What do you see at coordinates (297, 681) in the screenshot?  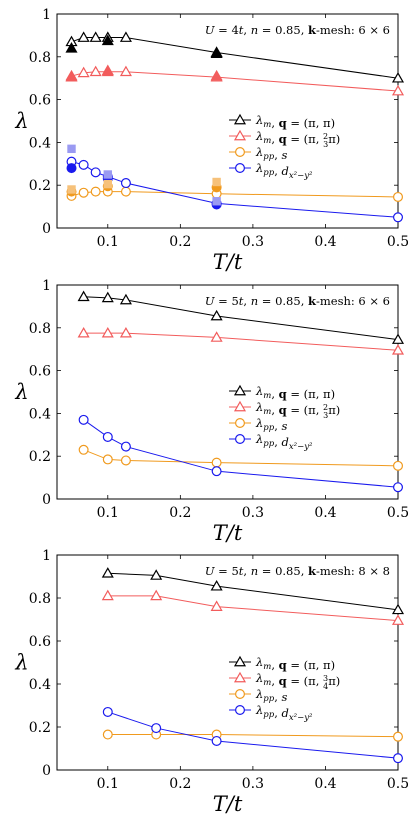 I see `legend-label: λm, q = (π, 3 4π)` at bounding box center [297, 681].